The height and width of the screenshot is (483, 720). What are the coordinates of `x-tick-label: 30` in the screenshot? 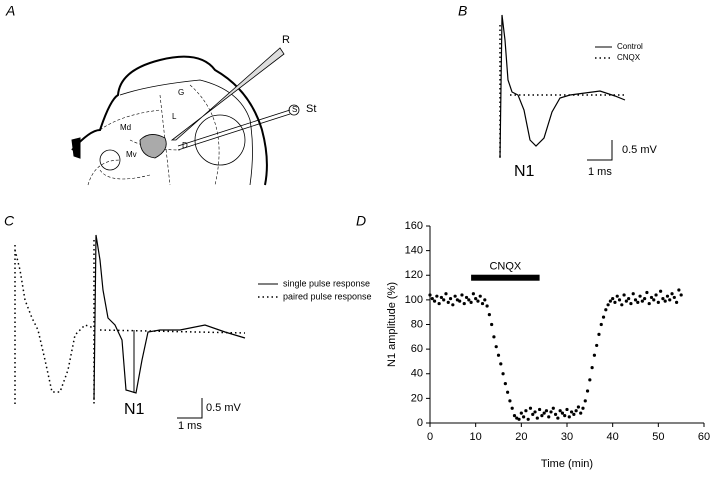 It's located at (567, 437).